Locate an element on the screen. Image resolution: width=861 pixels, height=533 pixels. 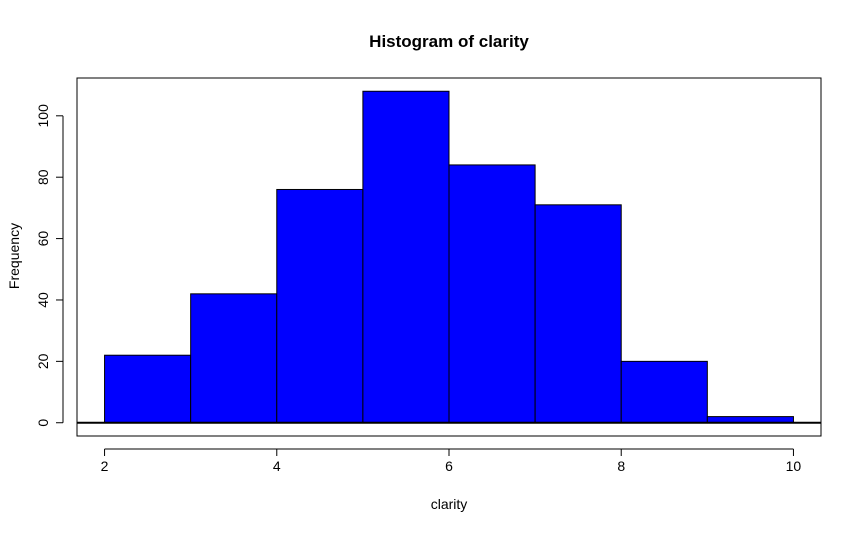
x-tick-label: 2 is located at coordinates (105, 466).